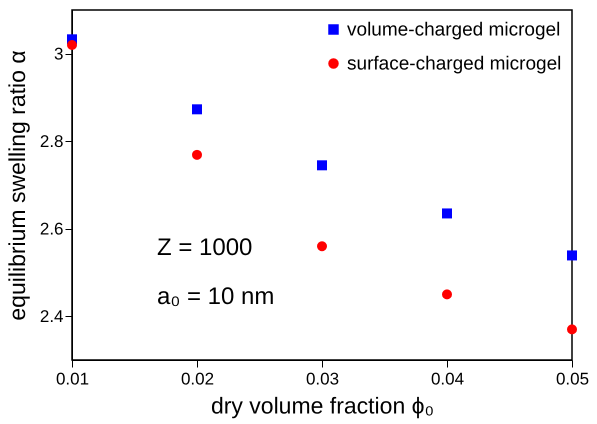  I want to click on annotation: a₀ = 10 nm, so click(215, 296).